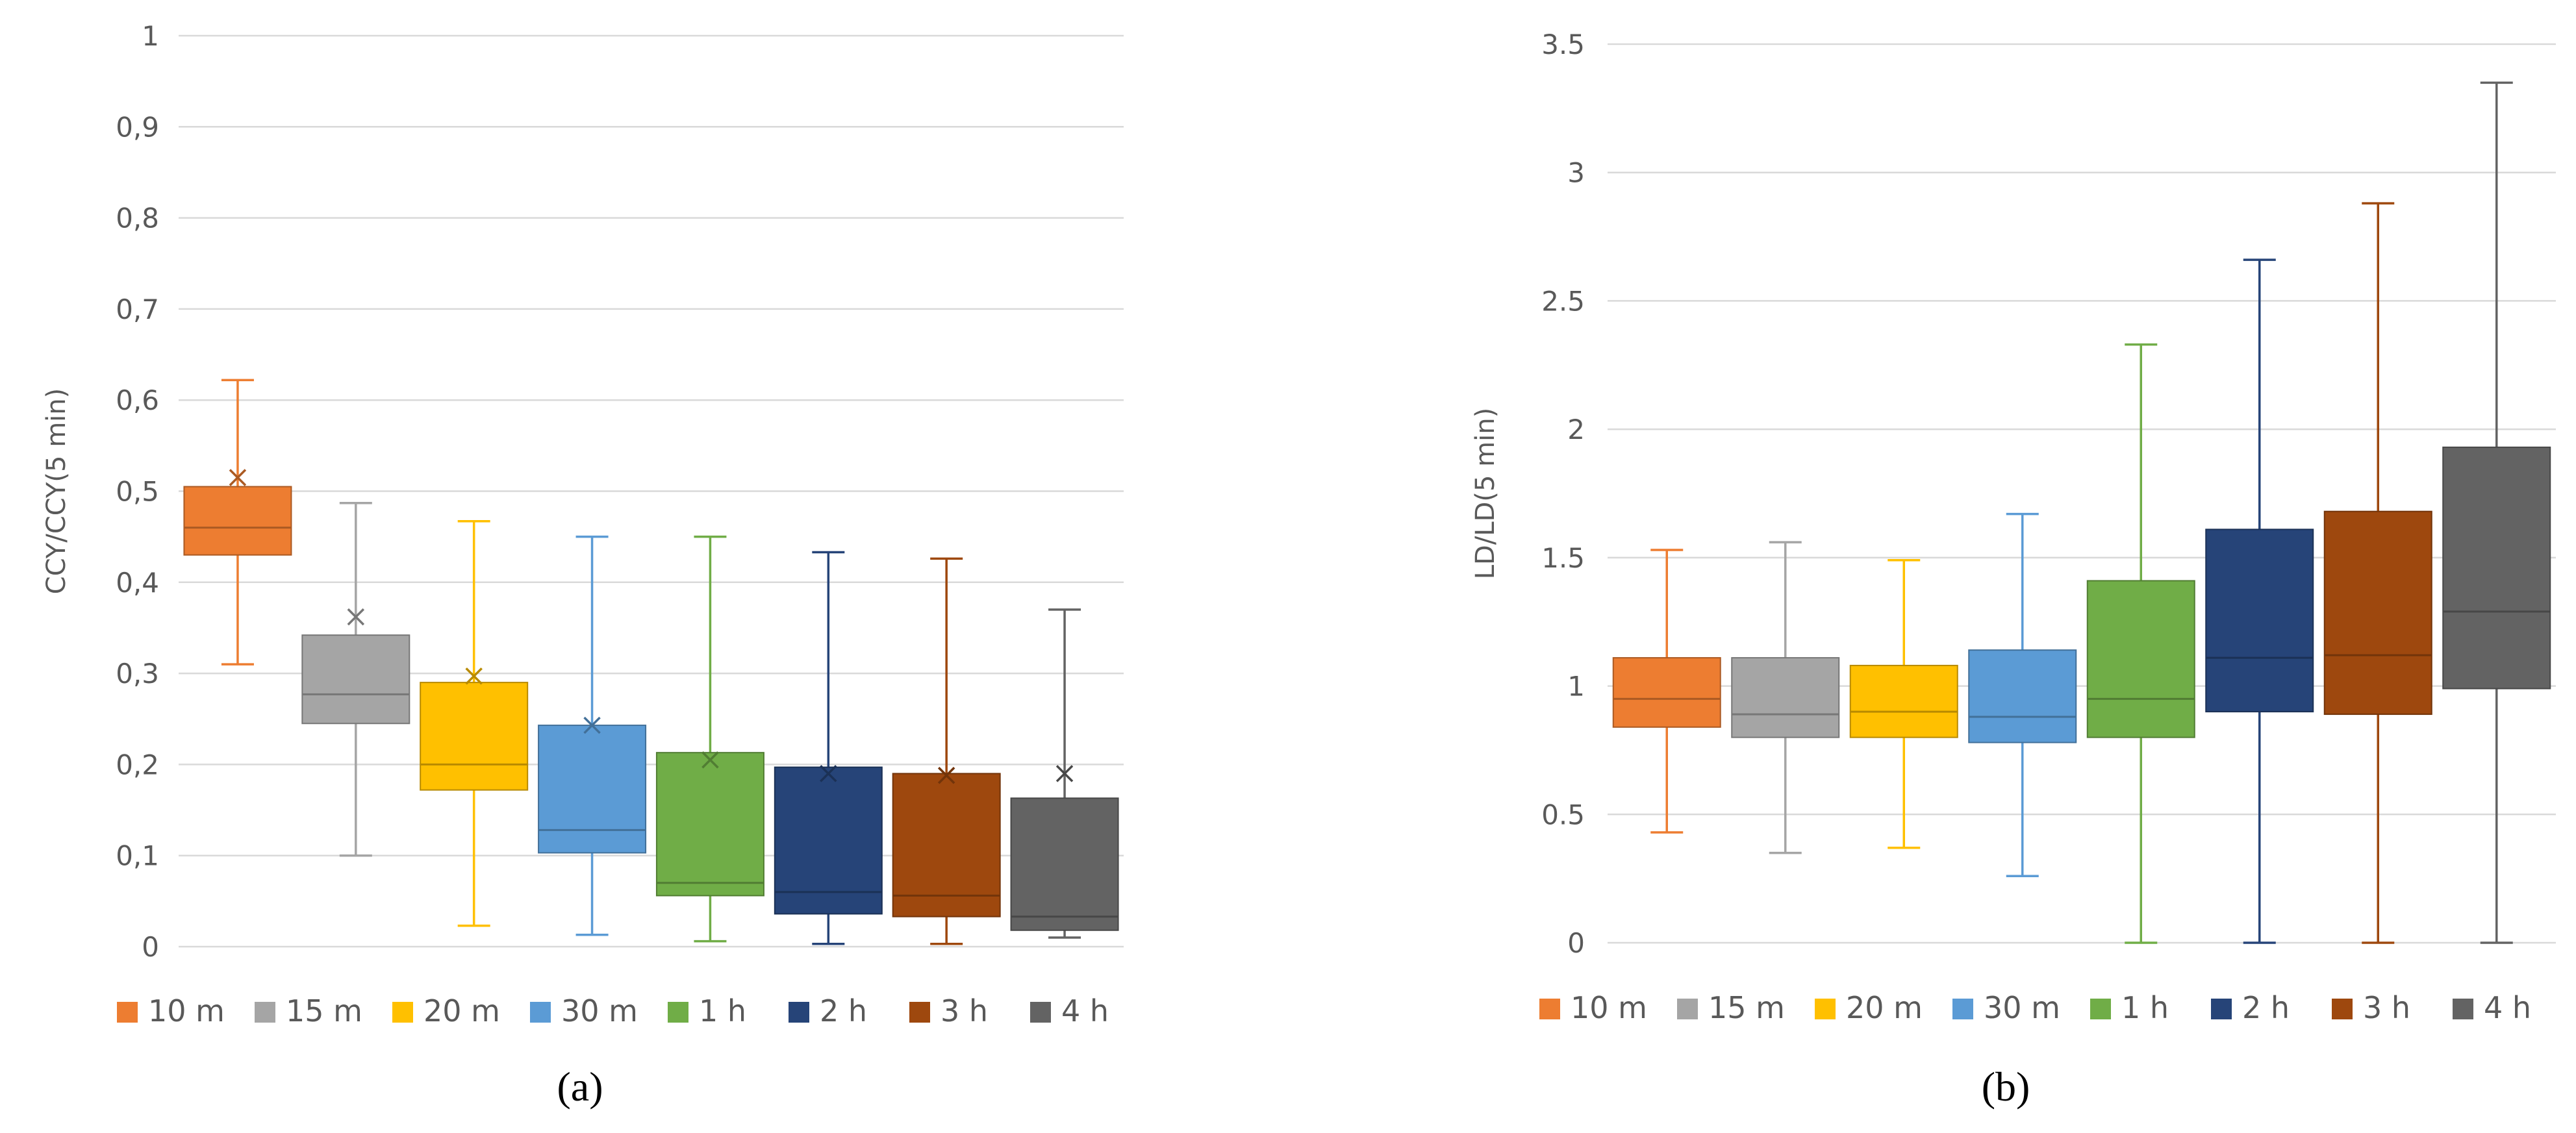 The image size is (2576, 1133). I want to click on mean-marker-3-h, so click(946, 775).